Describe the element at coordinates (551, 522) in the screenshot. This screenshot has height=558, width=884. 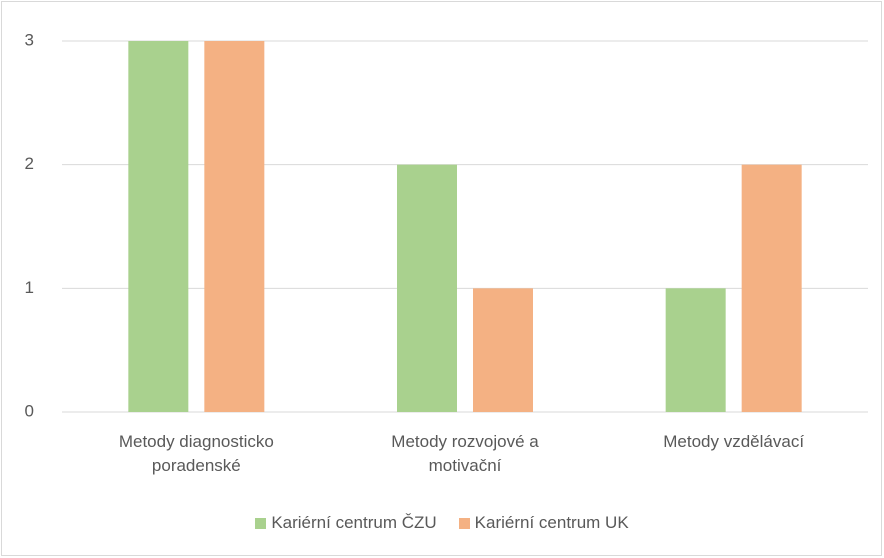
I see `legend-label: Kariérní centrum UK` at that location.